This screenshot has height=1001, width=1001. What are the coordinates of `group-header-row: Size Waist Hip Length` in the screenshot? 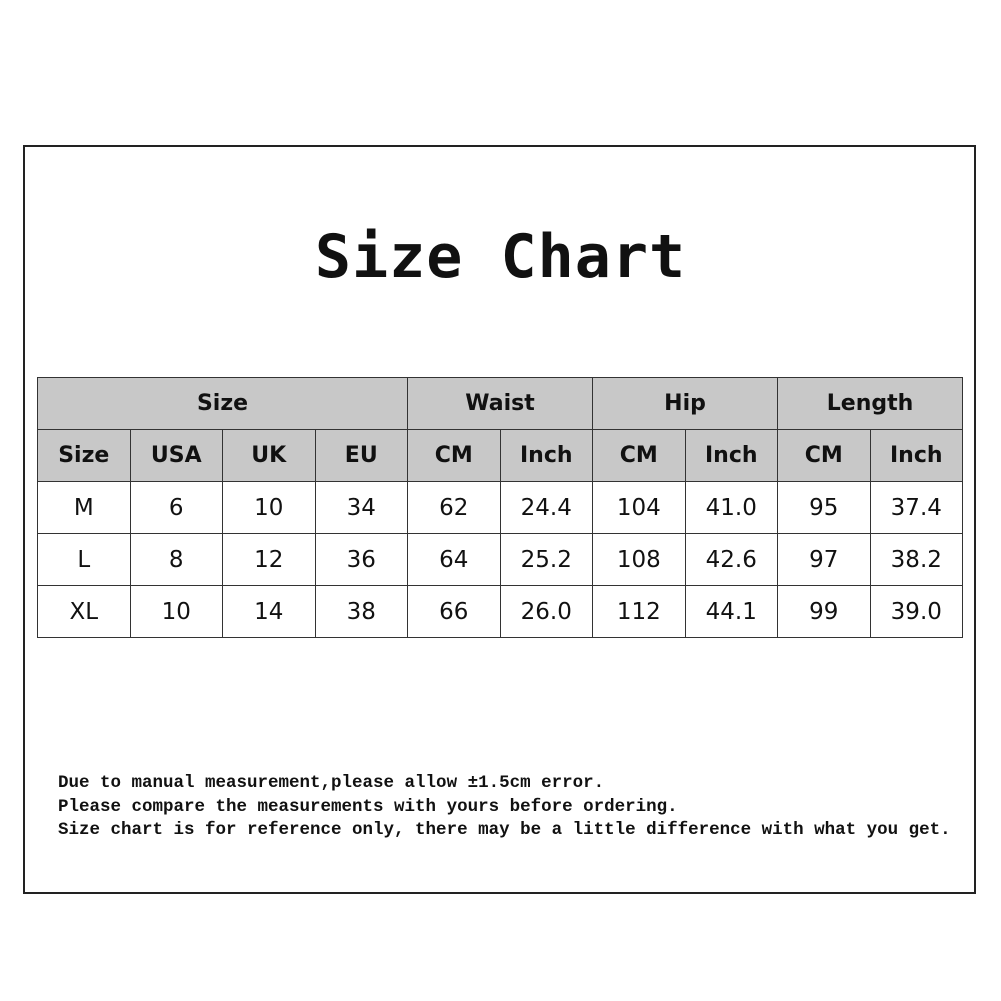 It's located at (500, 403).